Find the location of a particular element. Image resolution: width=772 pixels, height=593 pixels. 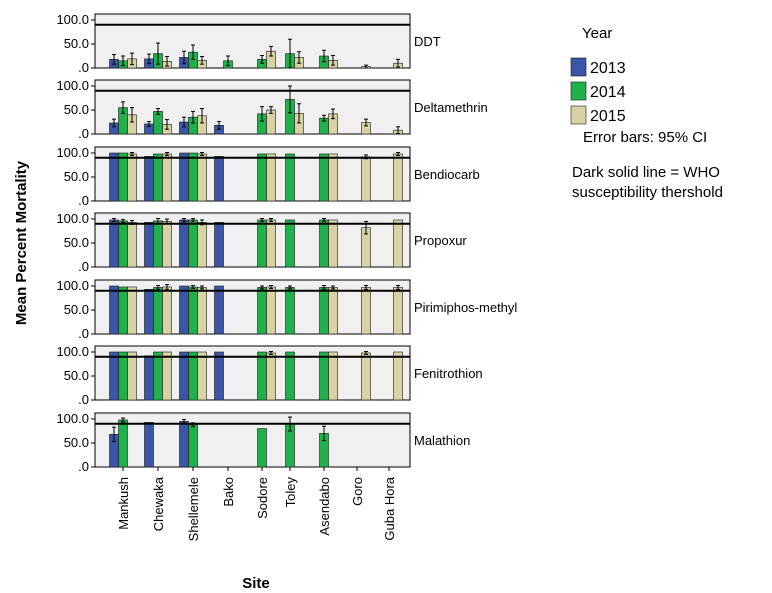

x-tick-label-bako: Bako is located at coordinates (228, 492).